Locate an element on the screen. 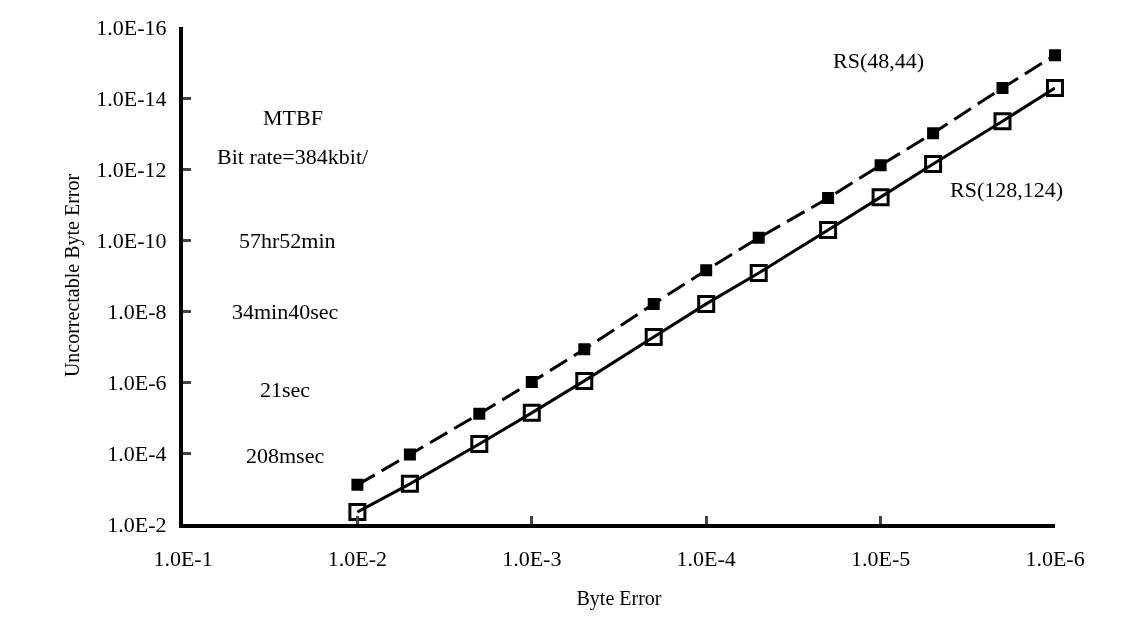 The height and width of the screenshot is (629, 1126). y-axis-title: Uncorrectable Byte Error is located at coordinates (73, 275).